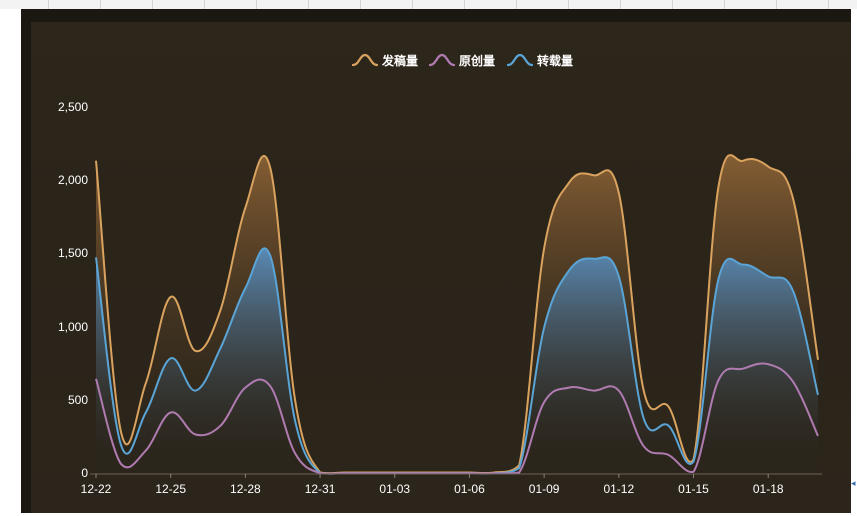  I want to click on y-tick-label: 2,000, so click(72, 180).